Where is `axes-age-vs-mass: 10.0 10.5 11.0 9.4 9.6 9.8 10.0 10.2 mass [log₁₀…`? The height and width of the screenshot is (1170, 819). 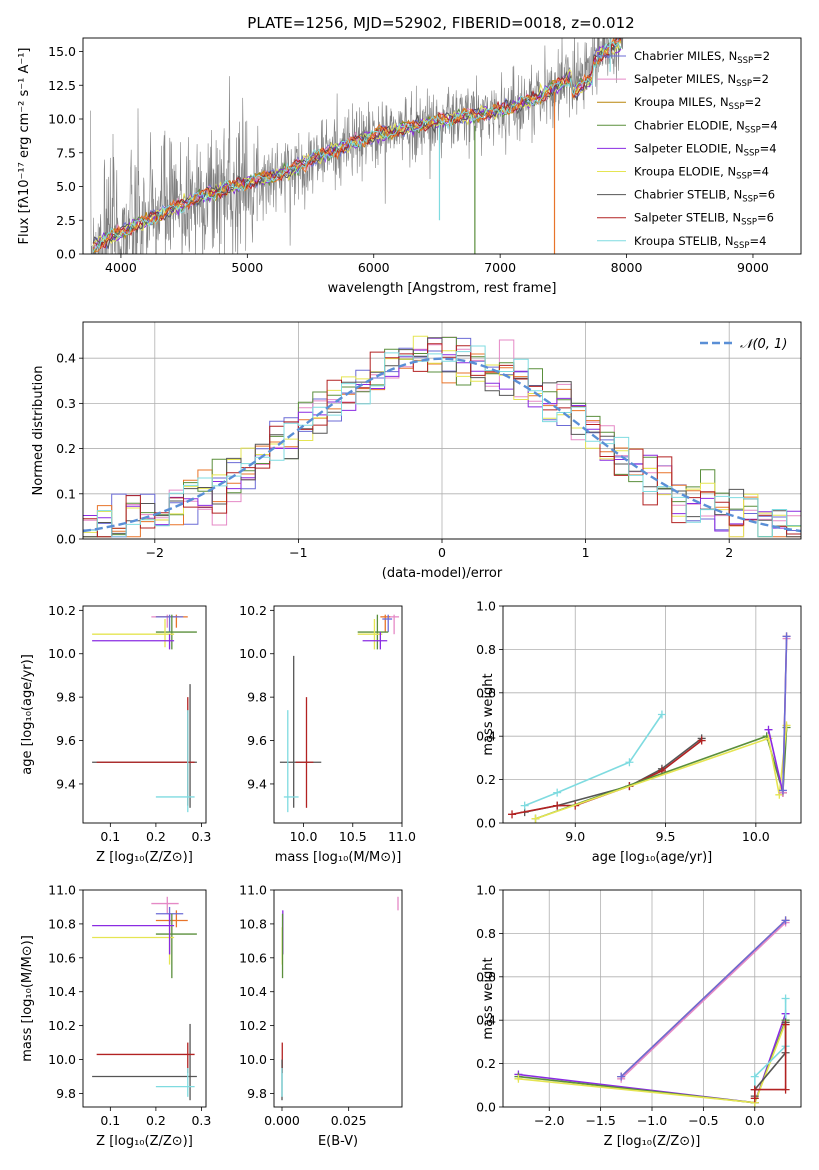 axes-age-vs-mass: 10.0 10.5 11.0 9.4 9.6 9.8 10.0 10.2 mass [log₁₀… is located at coordinates (327, 734).